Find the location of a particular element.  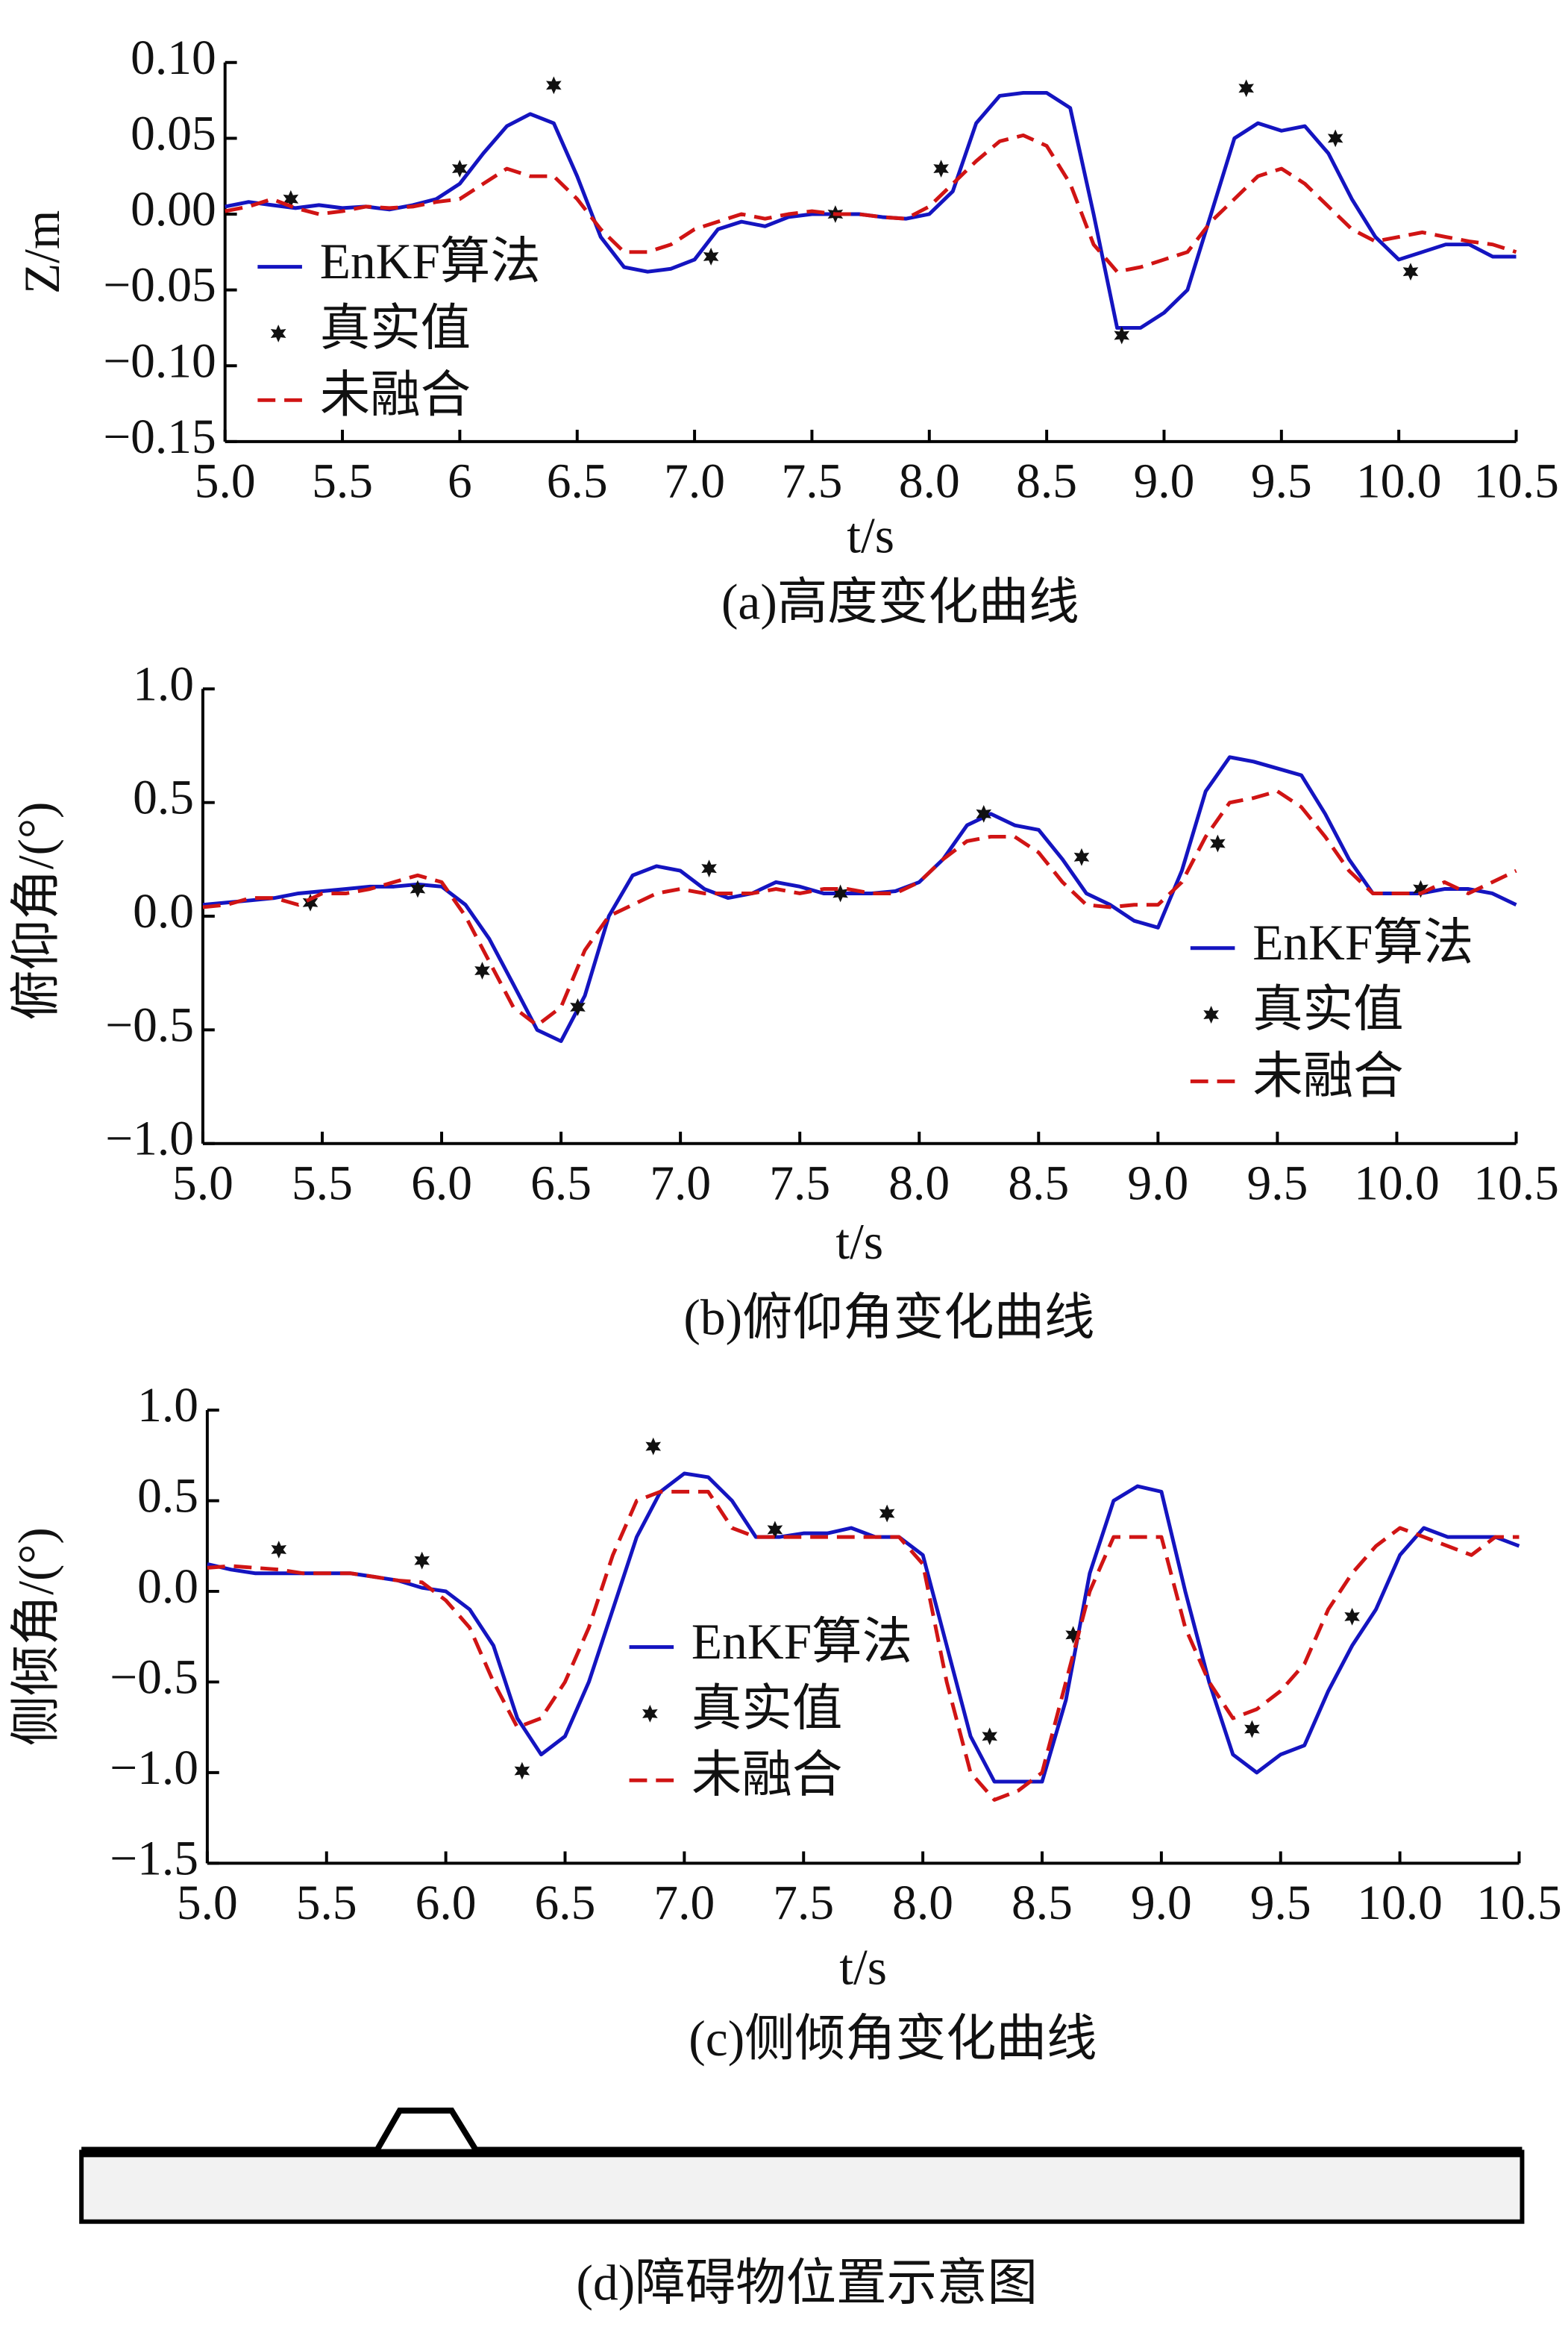

y-tick-label: −1.5 is located at coordinates (154, 1859).